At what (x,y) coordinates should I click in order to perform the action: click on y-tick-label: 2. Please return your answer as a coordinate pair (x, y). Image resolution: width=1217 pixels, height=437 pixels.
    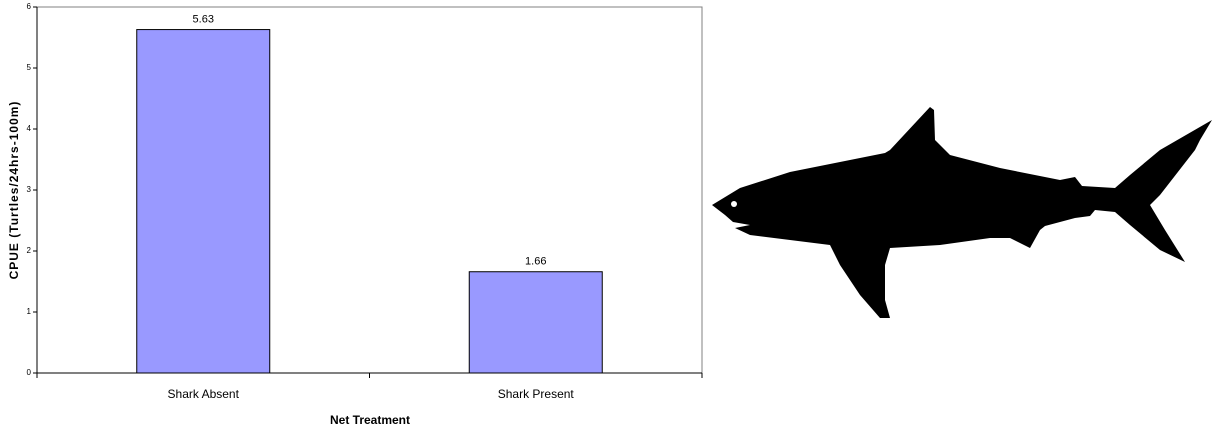
    Looking at the image, I should click on (29, 250).